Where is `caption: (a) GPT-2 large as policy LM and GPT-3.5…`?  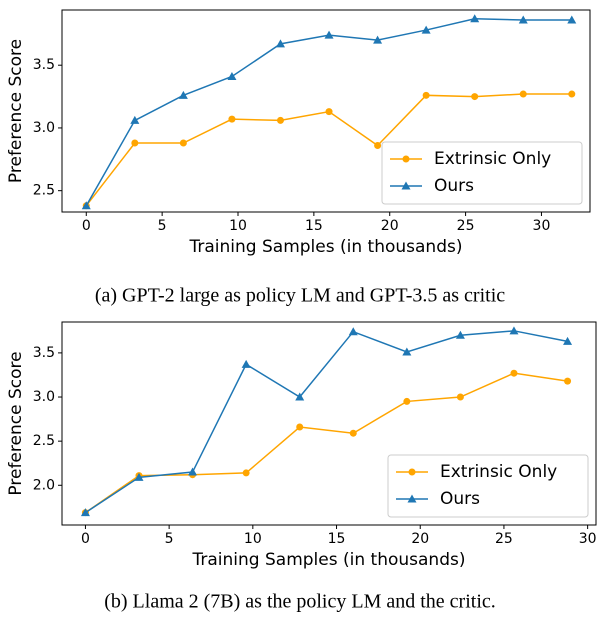
caption: (a) GPT-2 large as policy LM and GPT-3.5… is located at coordinates (300, 296).